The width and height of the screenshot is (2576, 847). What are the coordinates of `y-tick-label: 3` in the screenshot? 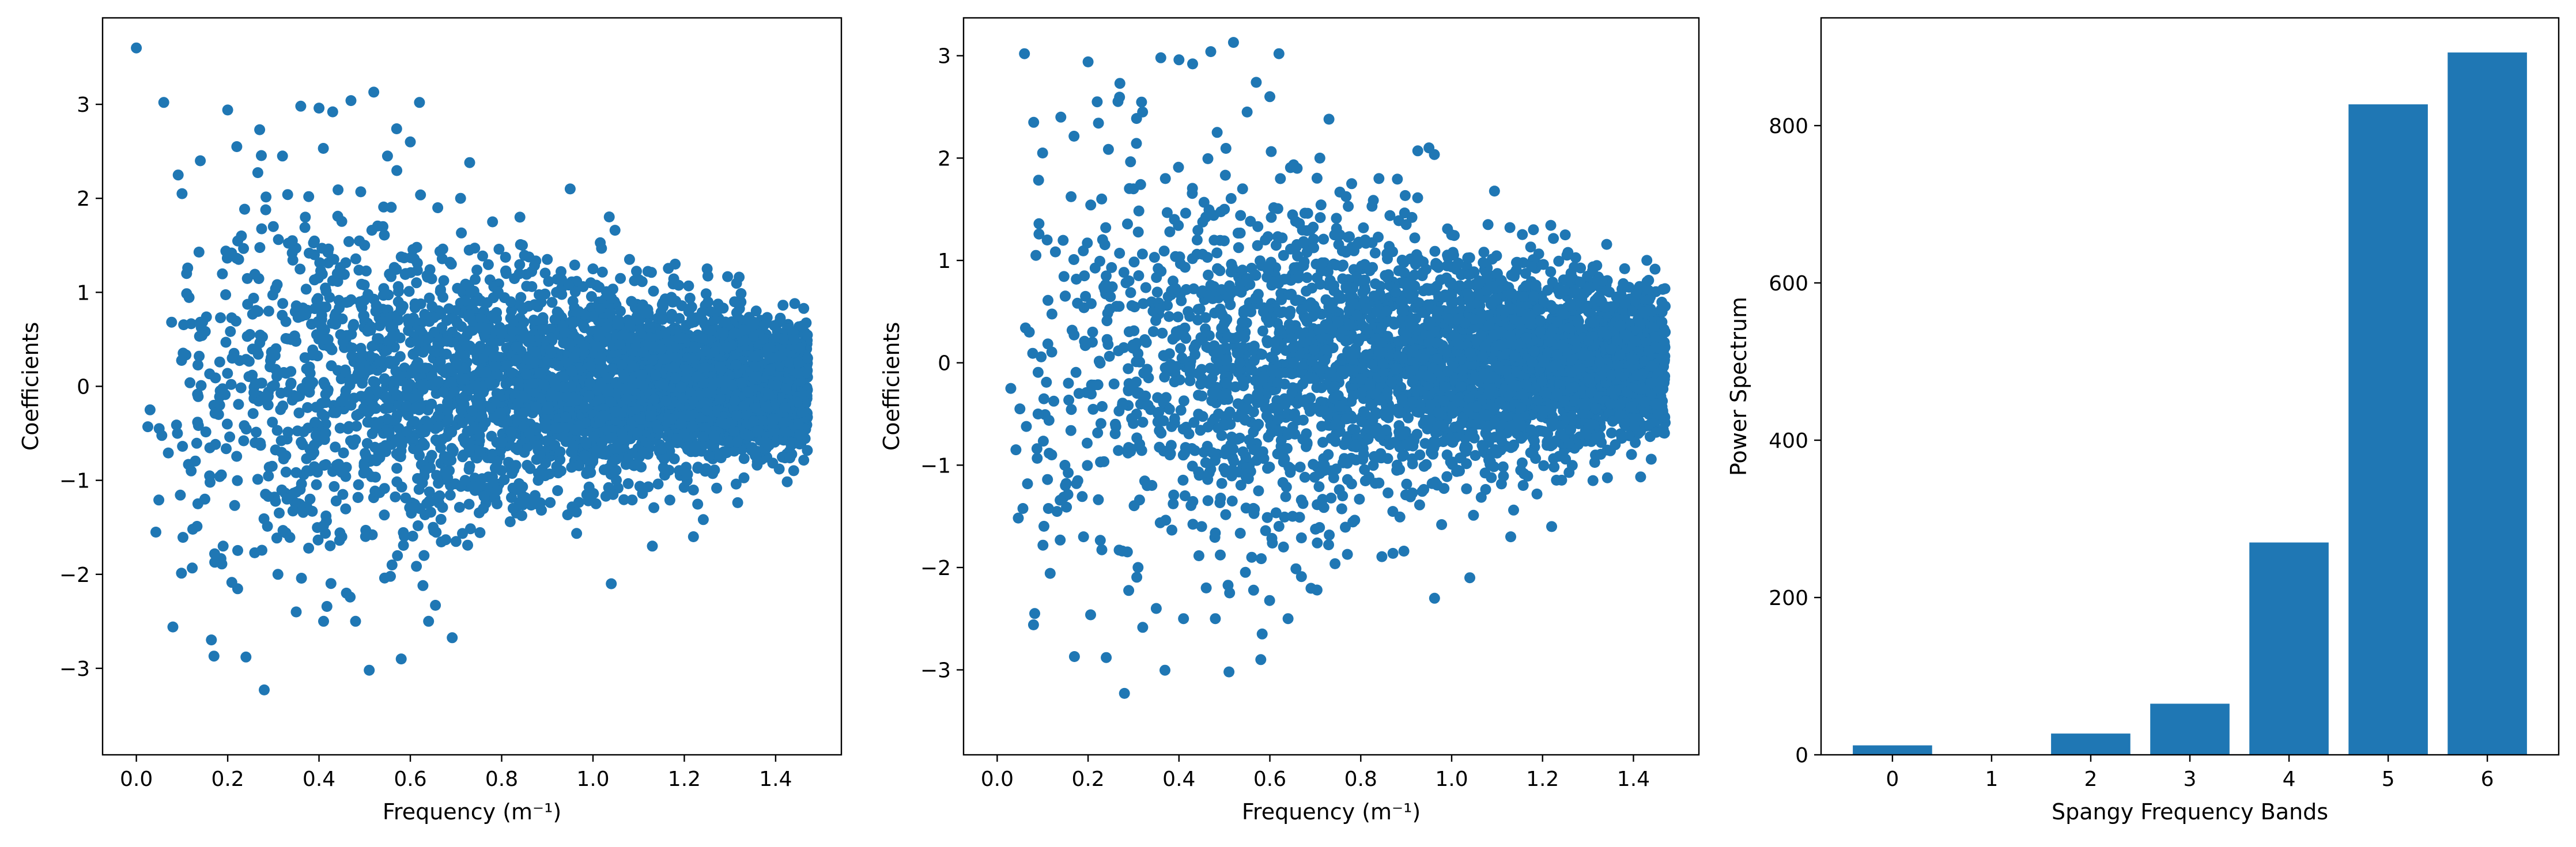 It's located at (83, 105).